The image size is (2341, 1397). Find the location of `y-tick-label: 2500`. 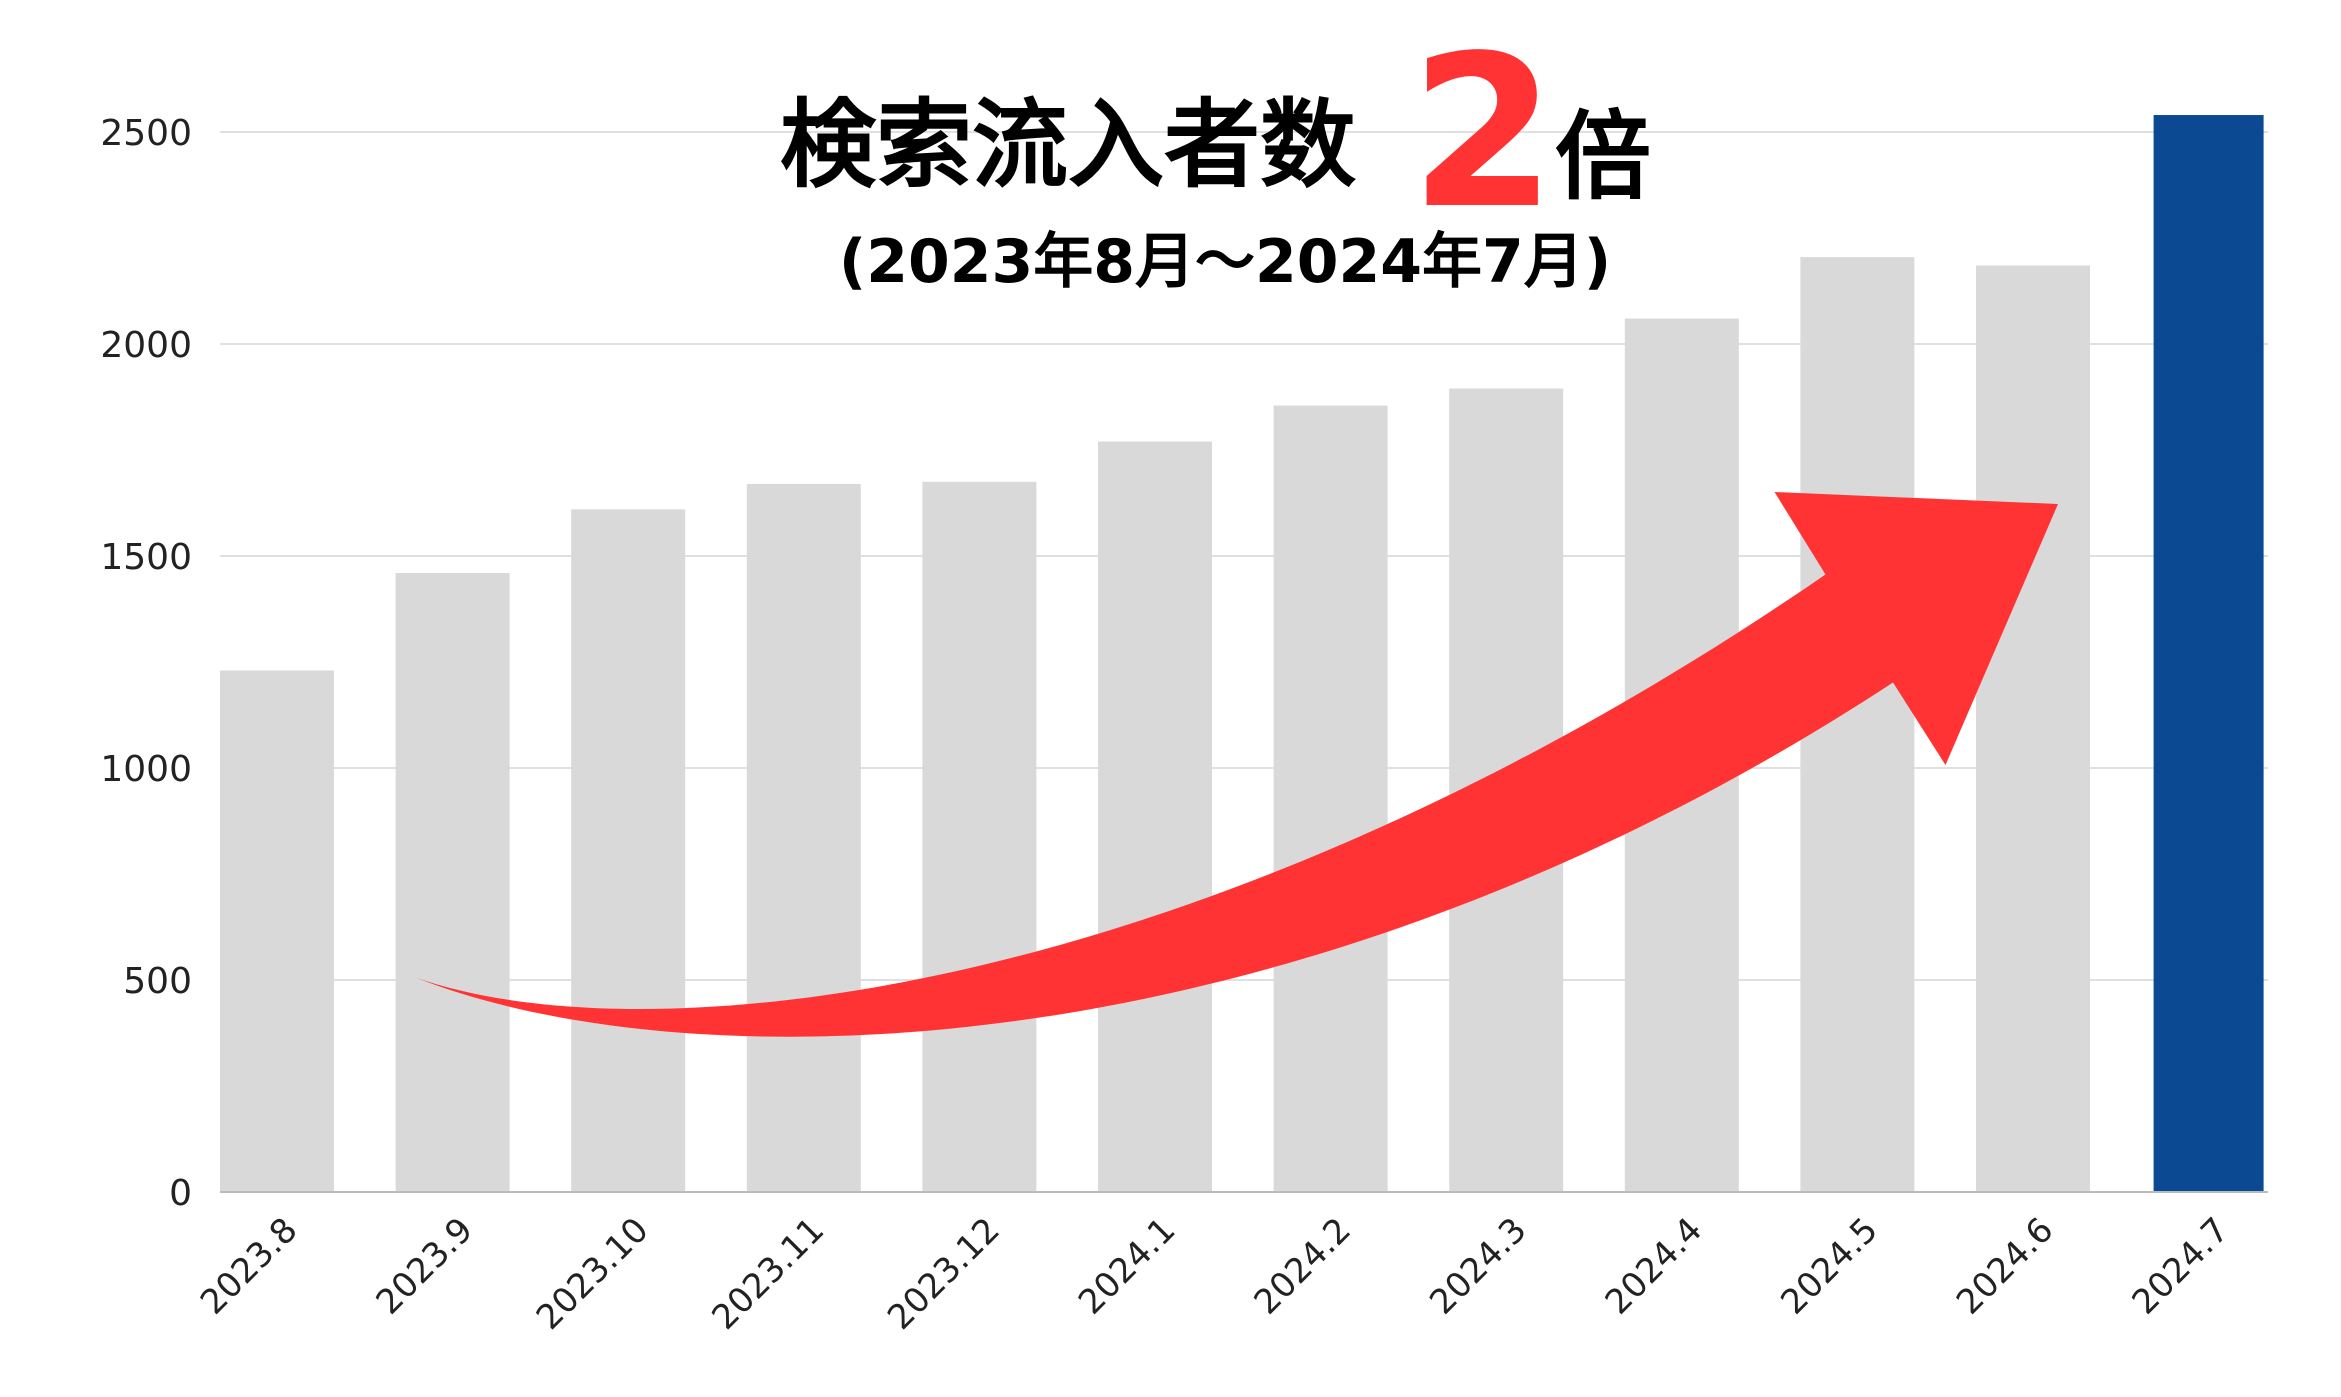

y-tick-label: 2500 is located at coordinates (146, 133).